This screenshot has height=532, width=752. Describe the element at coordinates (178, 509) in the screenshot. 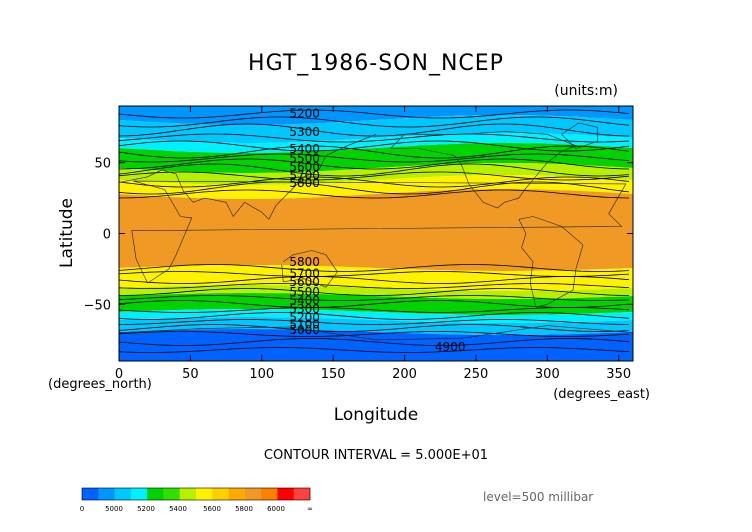

I see `colorbar-tick-label: 5400` at that location.